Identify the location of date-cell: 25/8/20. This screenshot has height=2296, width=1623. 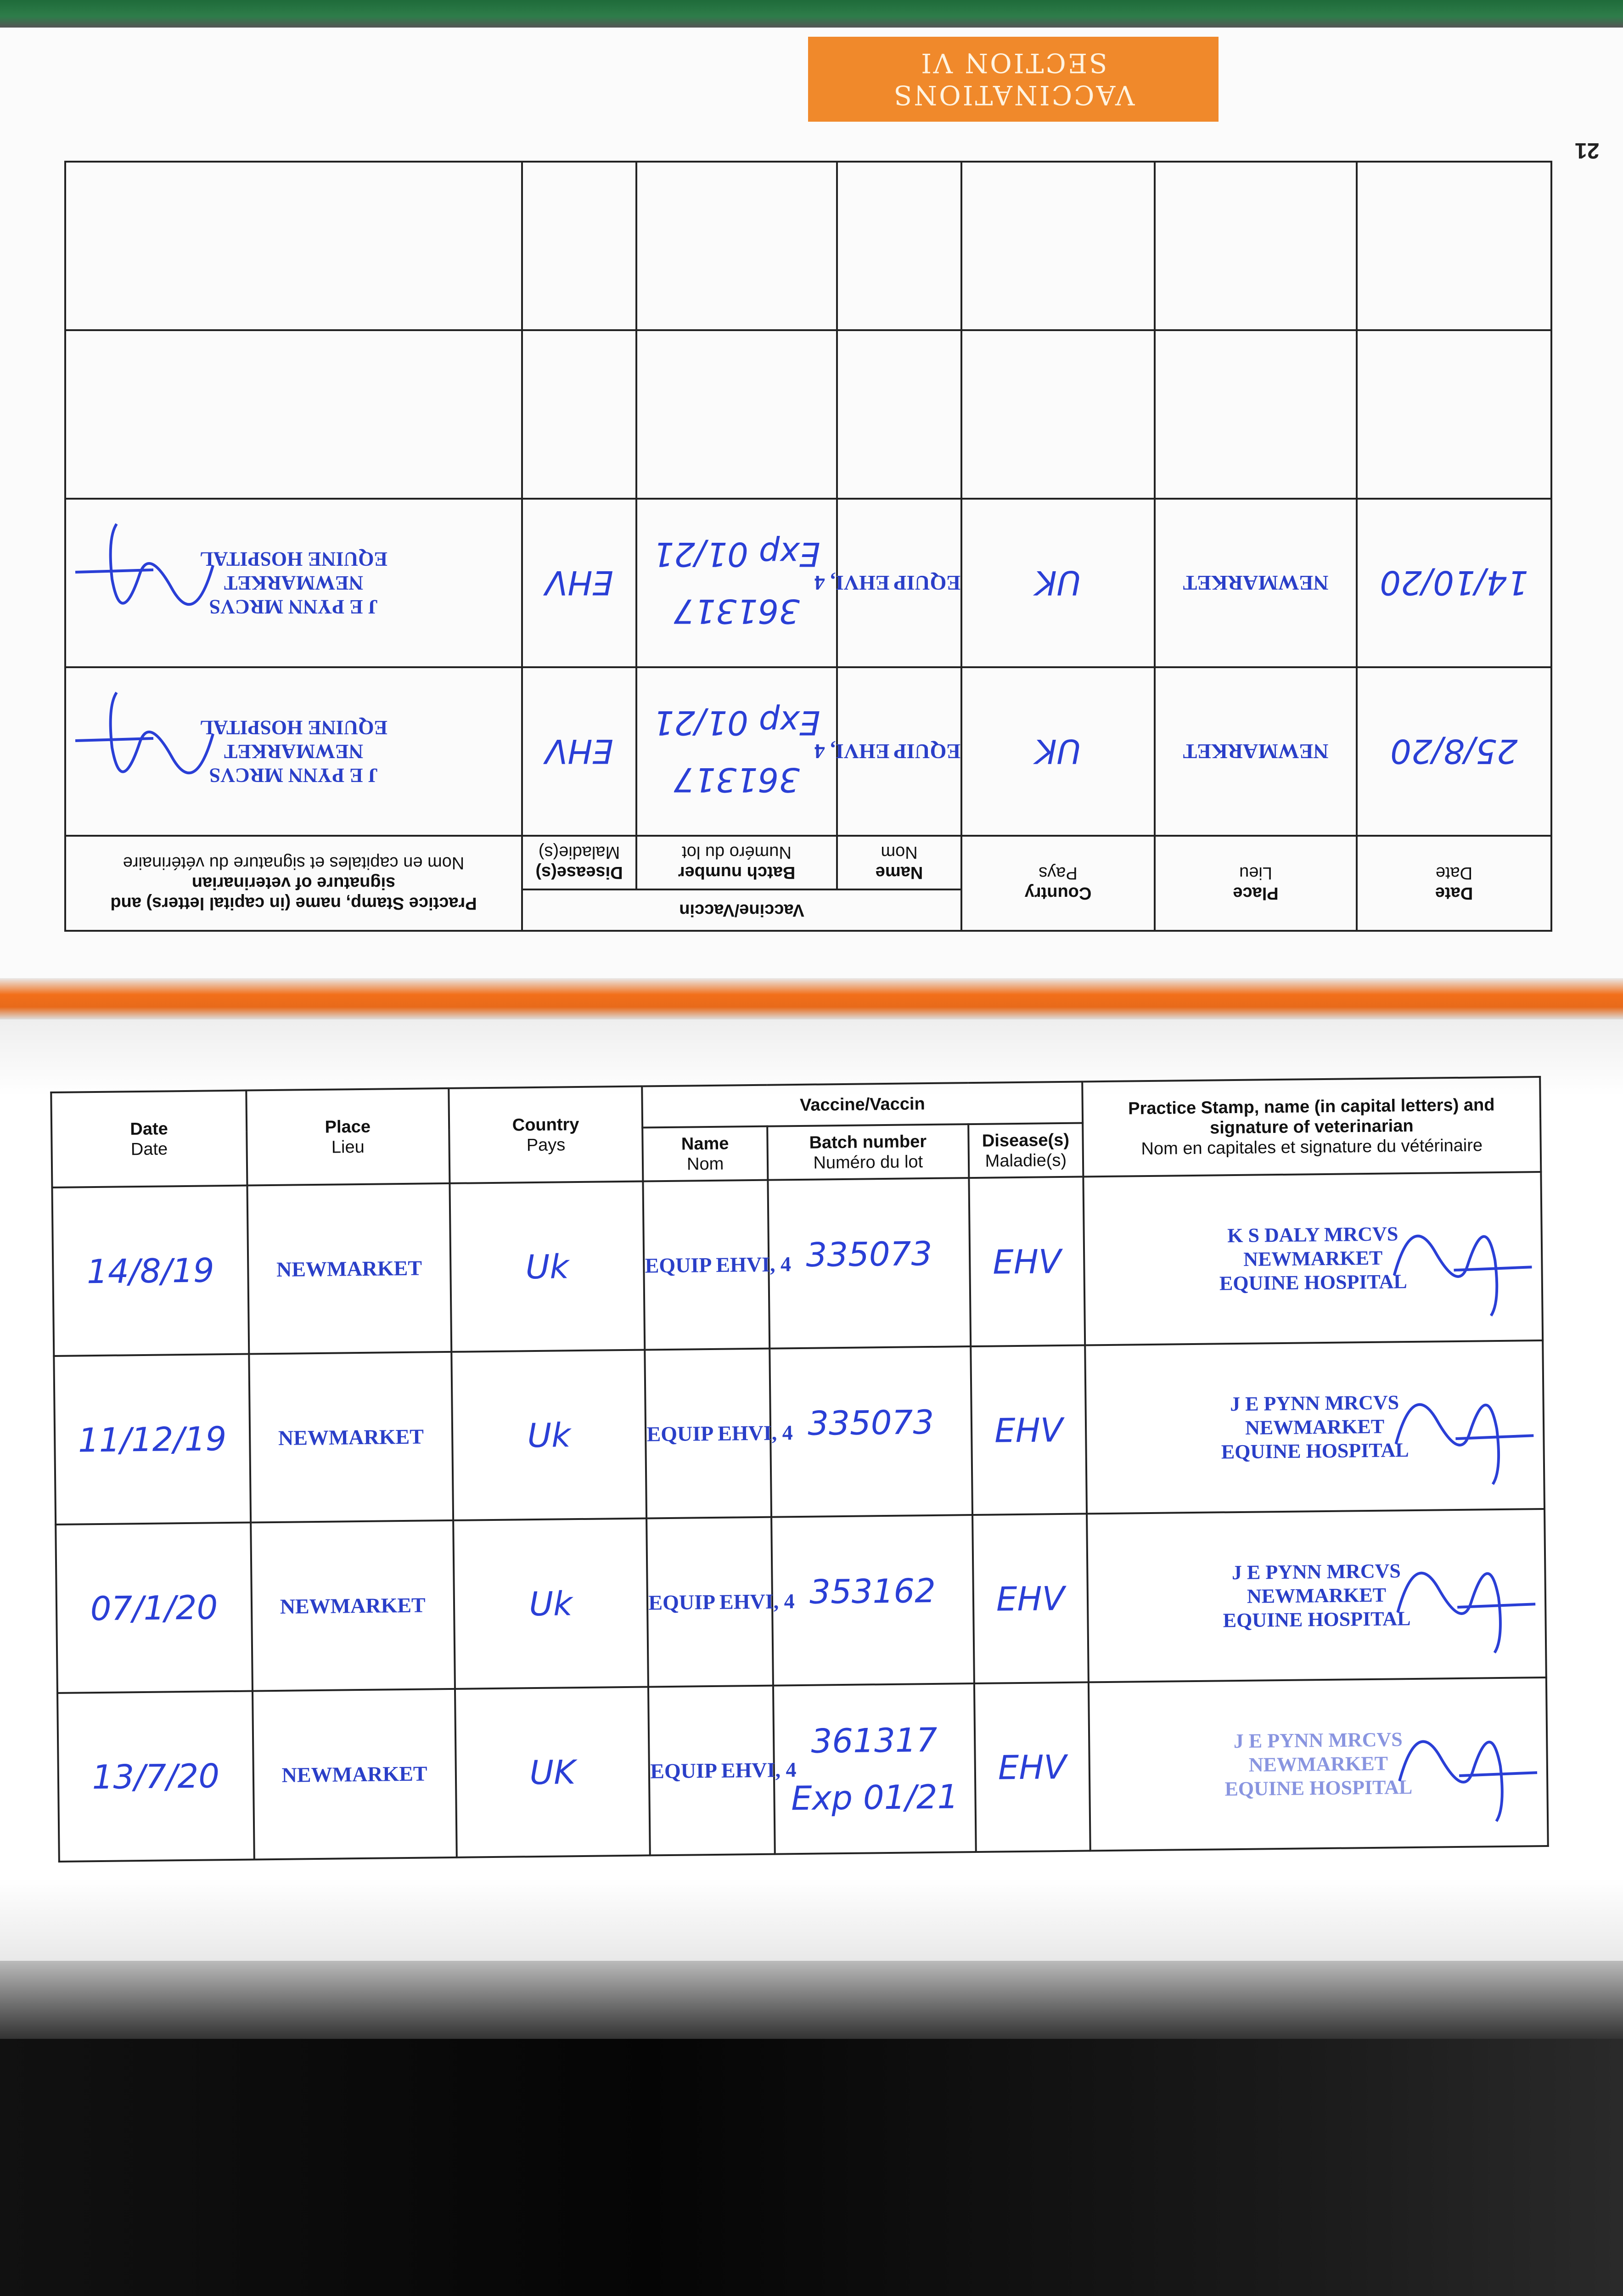
(1454, 752).